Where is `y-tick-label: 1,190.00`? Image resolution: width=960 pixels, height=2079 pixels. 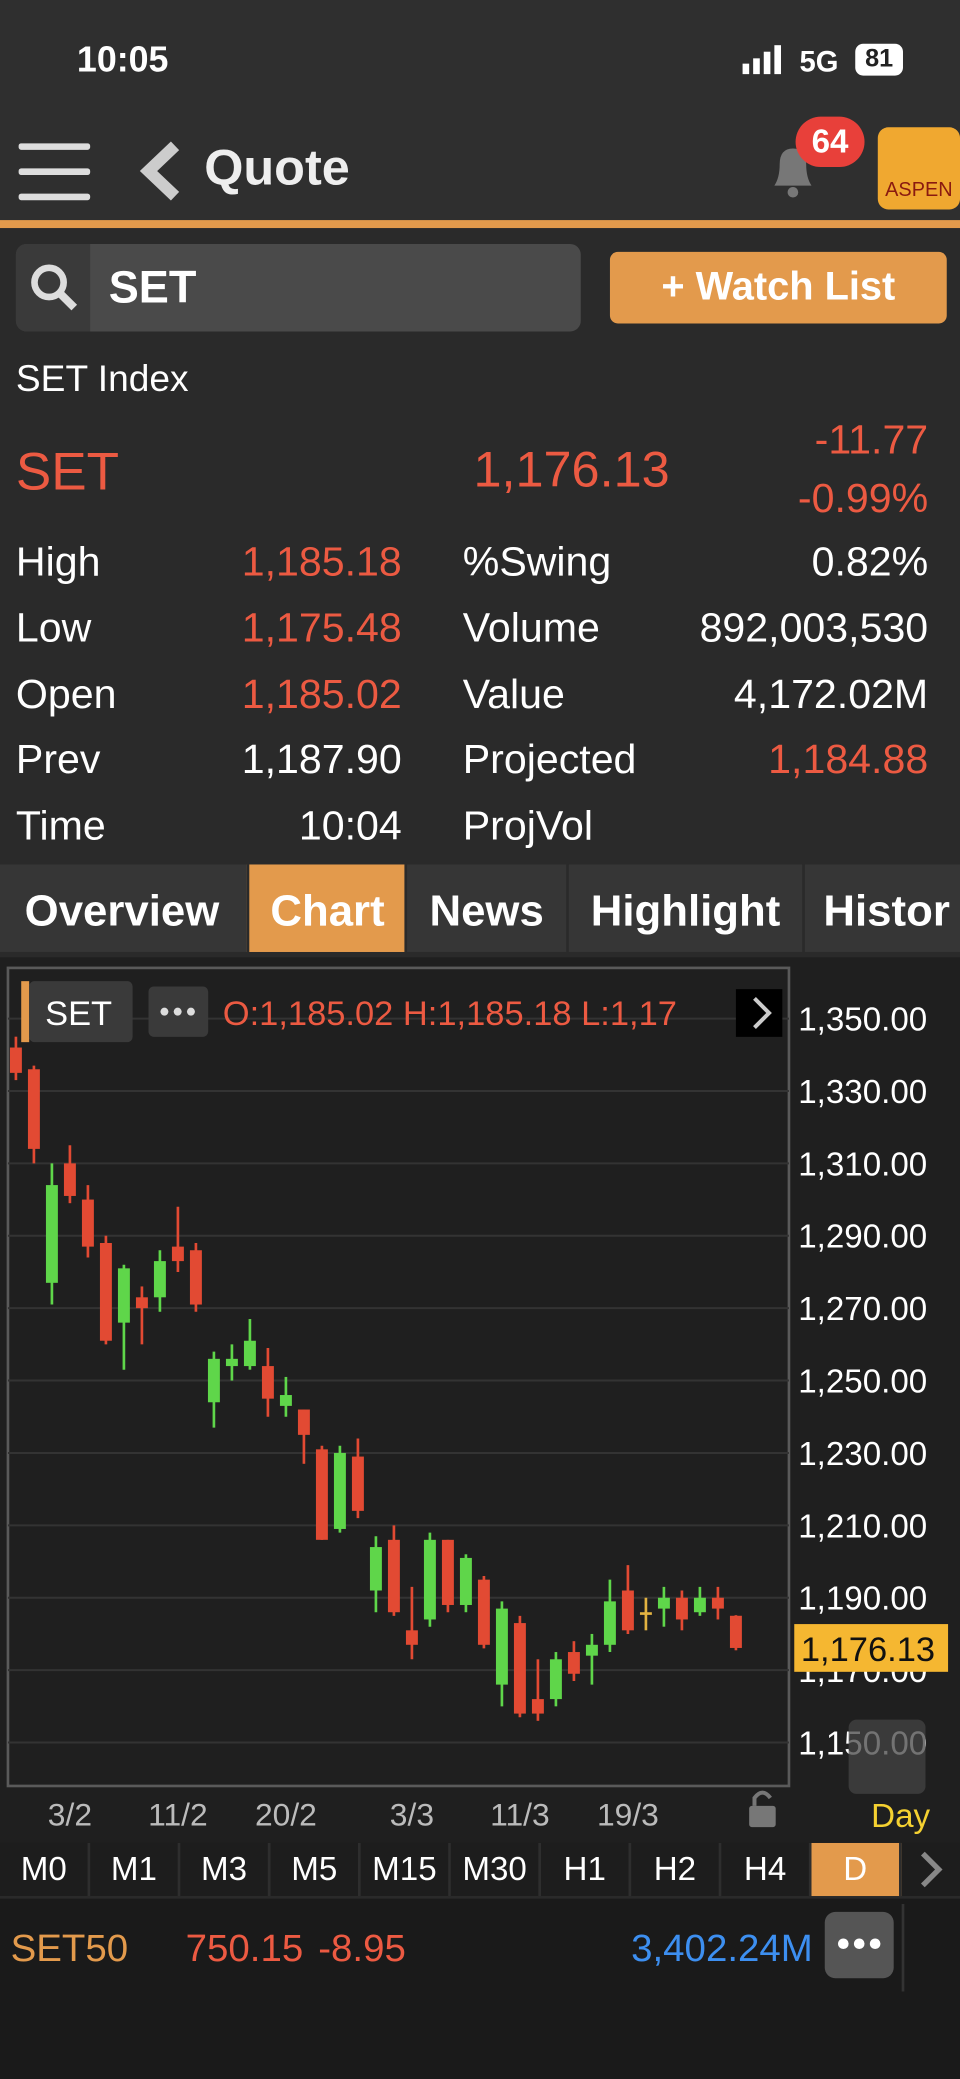 y-tick-label: 1,190.00 is located at coordinates (862, 1599).